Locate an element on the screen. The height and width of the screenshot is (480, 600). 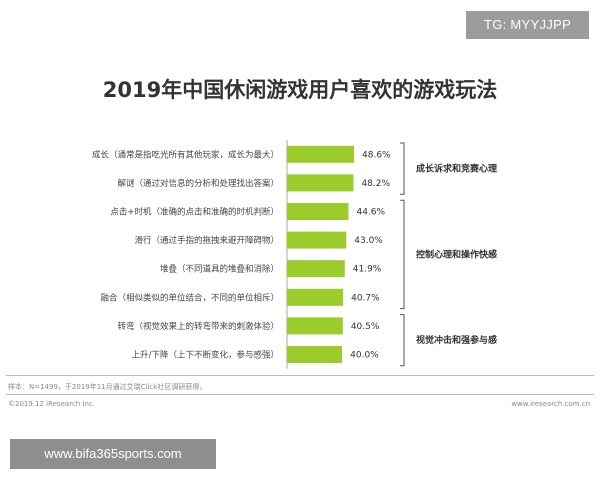
category-label: 解谜（通过对信息的分析和处理找出答案） is located at coordinates (198, 183).